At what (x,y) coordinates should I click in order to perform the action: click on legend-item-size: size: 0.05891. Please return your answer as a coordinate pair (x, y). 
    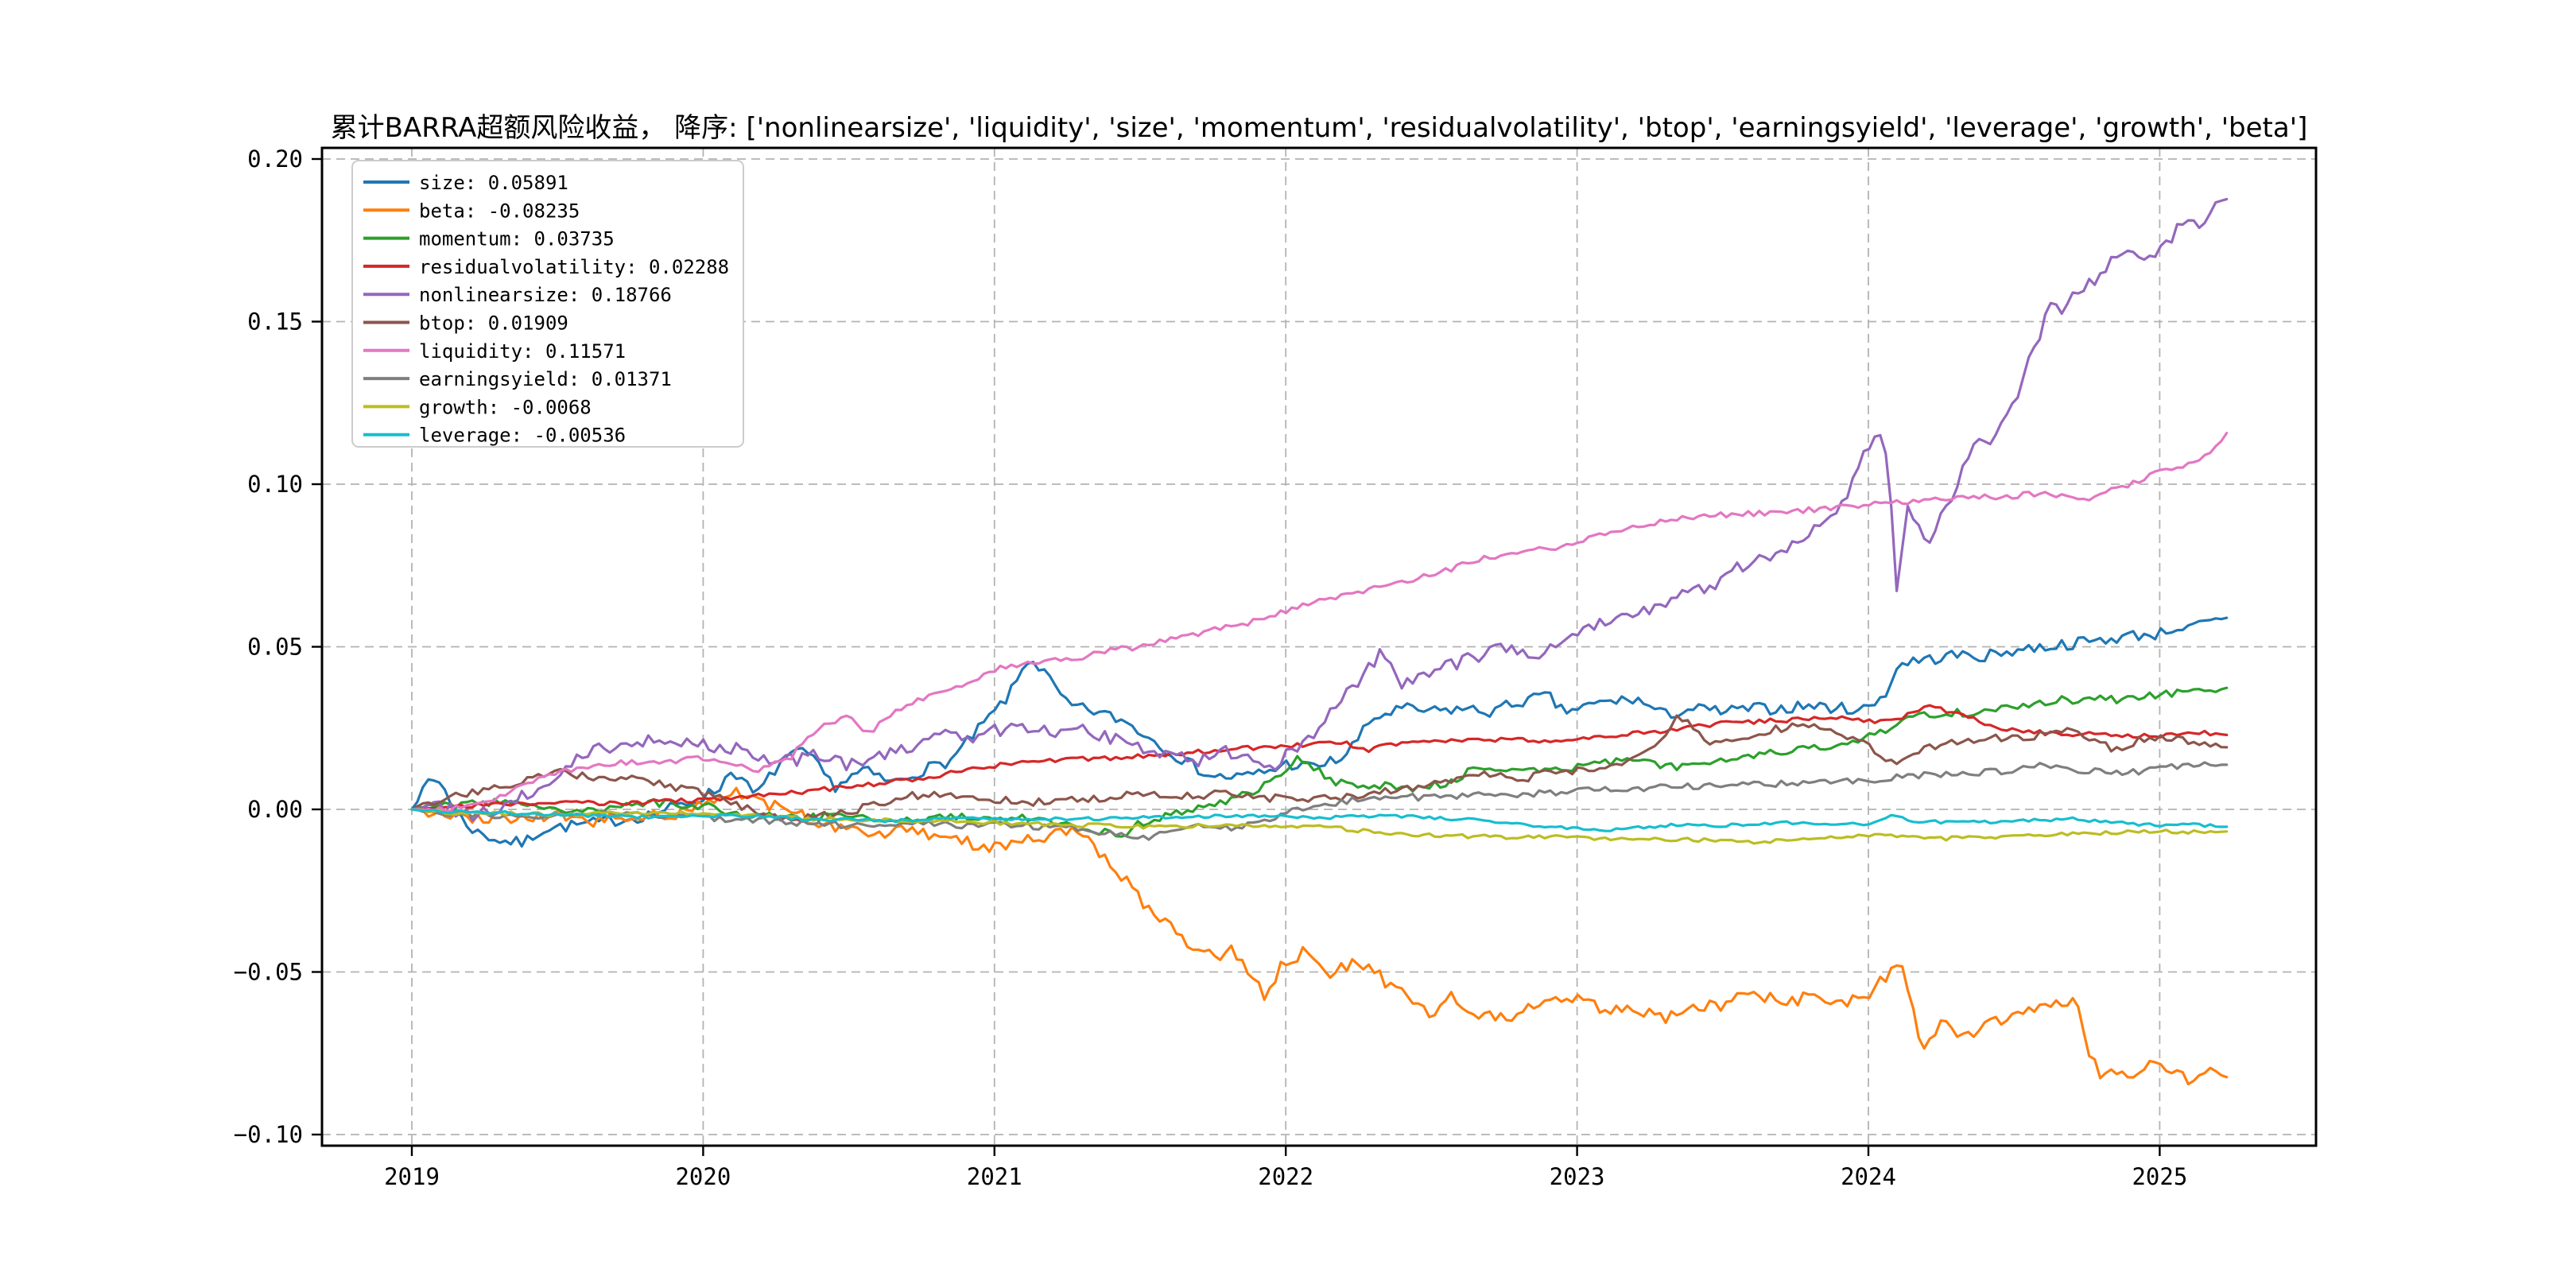
    Looking at the image, I should click on (465, 183).